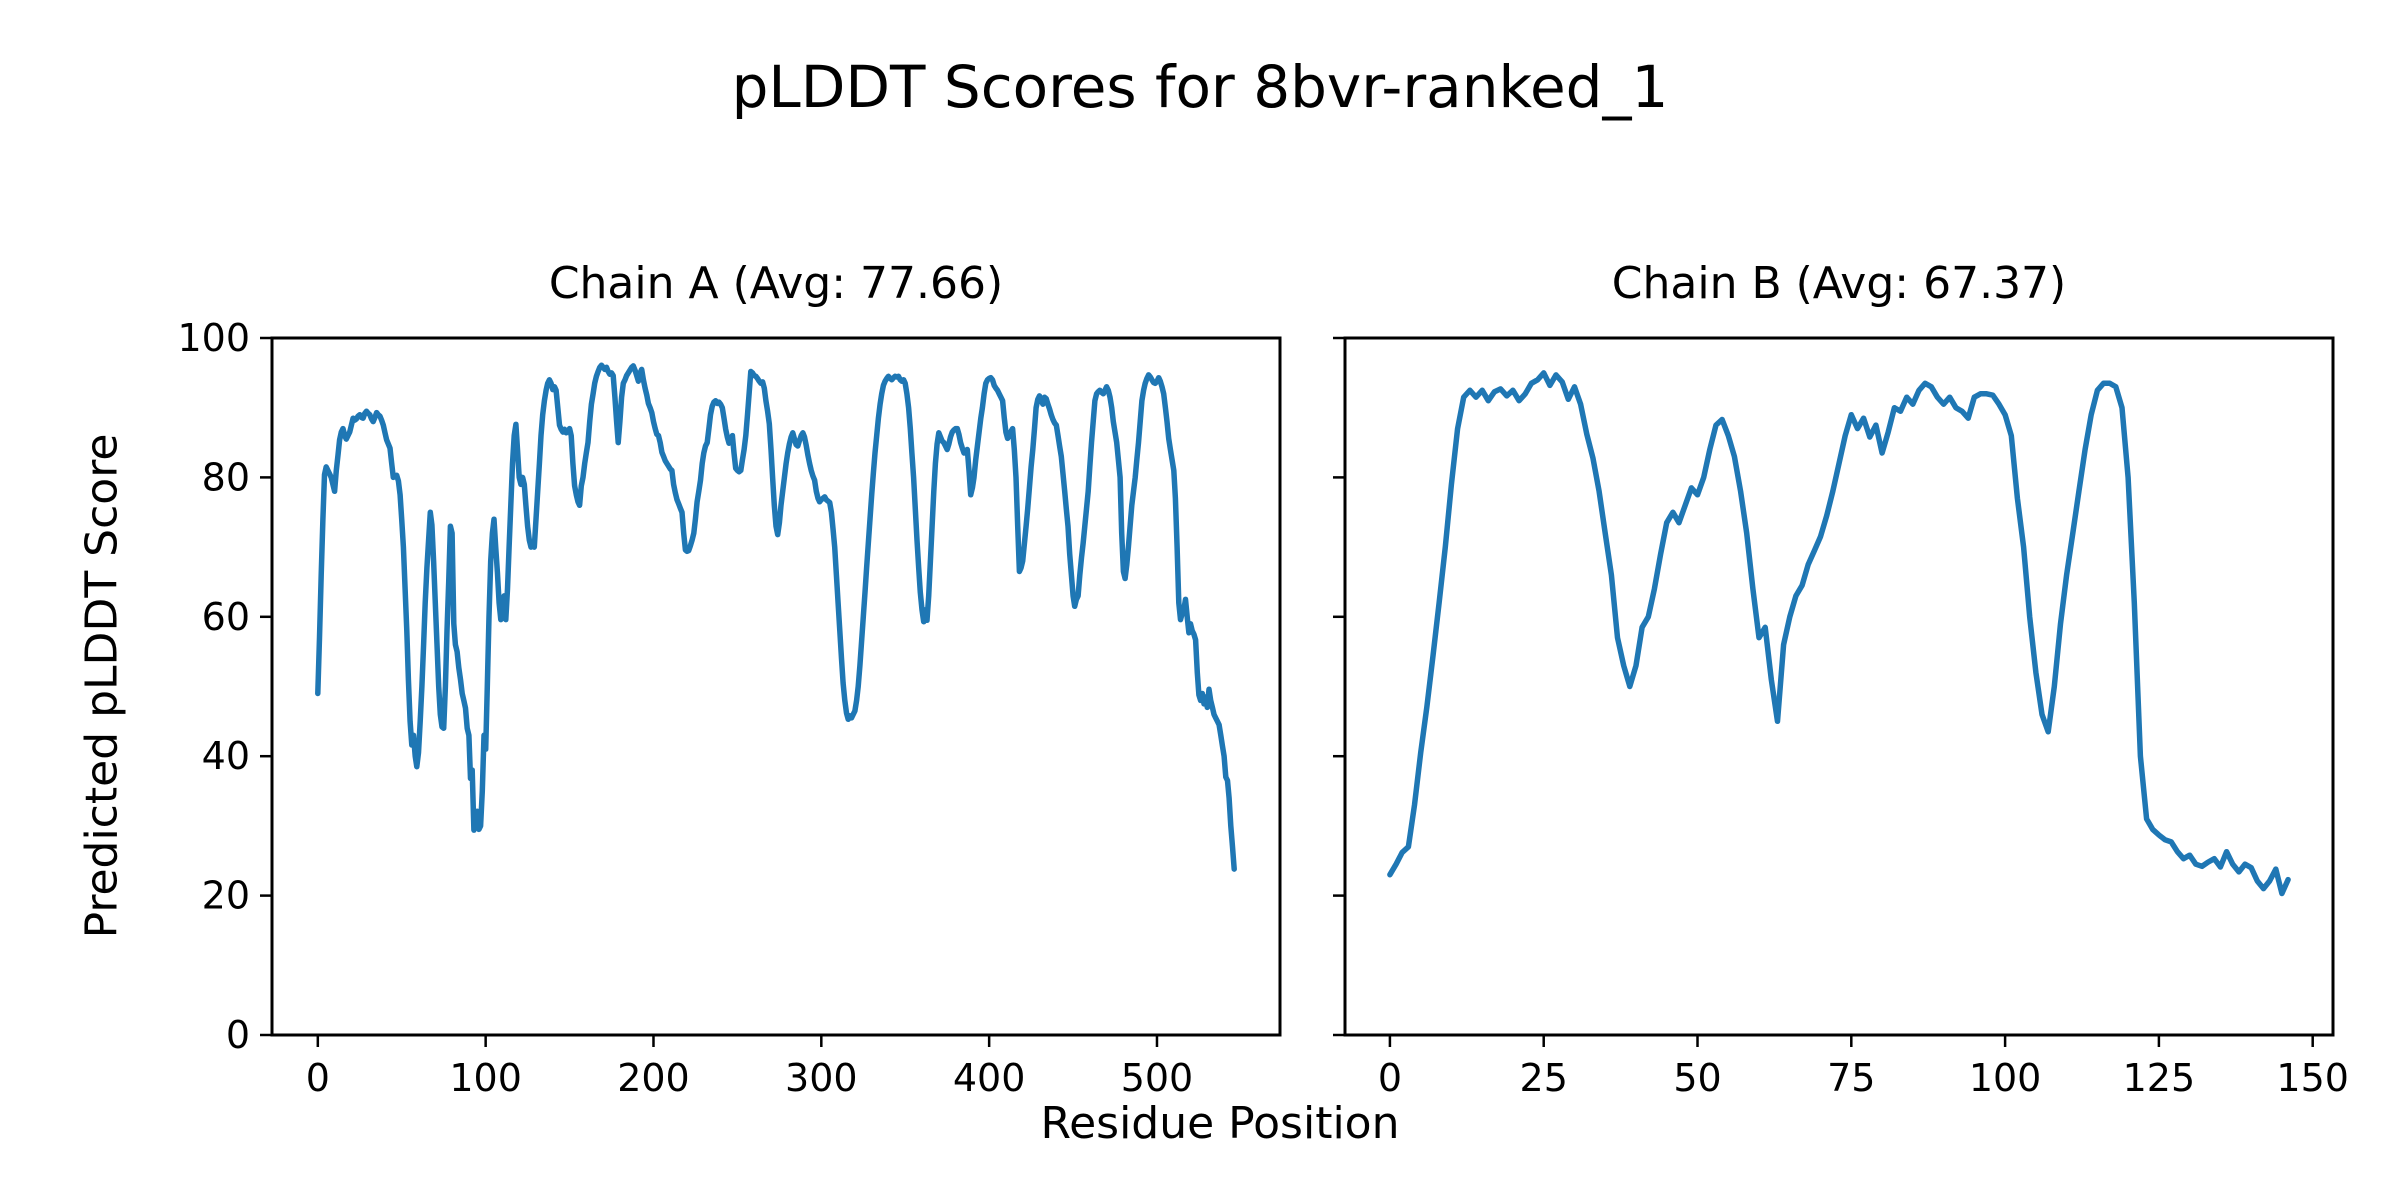  What do you see at coordinates (318, 1078) in the screenshot?
I see `subplot-a-x-tick-label: 0` at bounding box center [318, 1078].